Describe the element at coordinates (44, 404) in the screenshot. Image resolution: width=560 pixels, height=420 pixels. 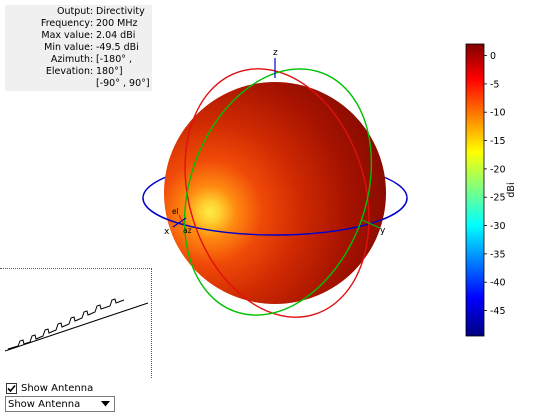
I see `dropdown-selected-value: Show Antenna` at that location.